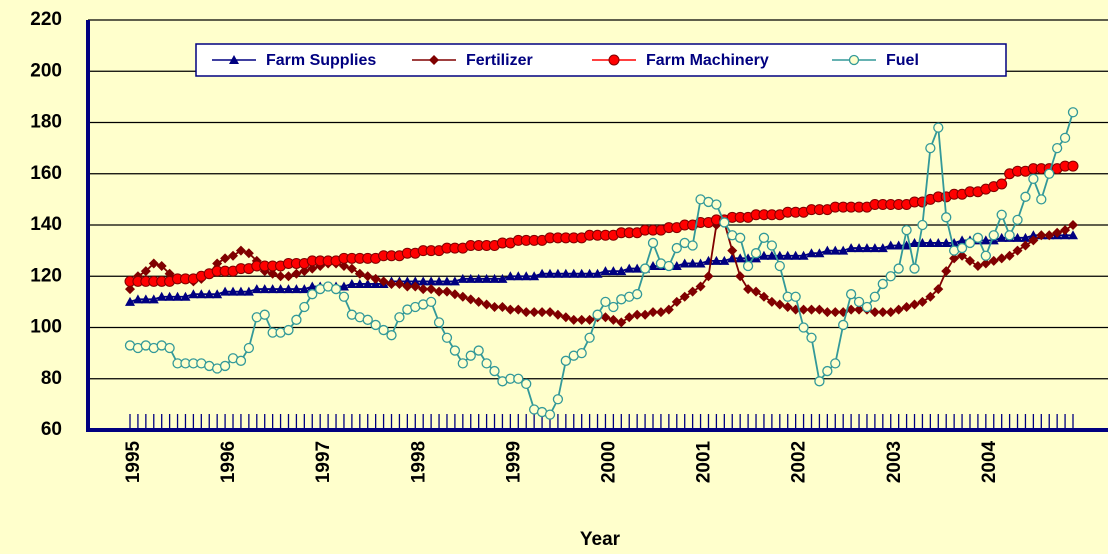  Describe the element at coordinates (600, 539) in the screenshot. I see `x-axis-label: Year` at that location.